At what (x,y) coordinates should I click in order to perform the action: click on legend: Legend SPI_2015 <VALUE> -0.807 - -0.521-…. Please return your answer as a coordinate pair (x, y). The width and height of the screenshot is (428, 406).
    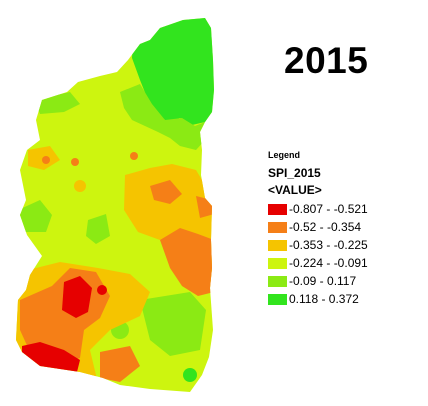
    Looking at the image, I should click on (318, 228).